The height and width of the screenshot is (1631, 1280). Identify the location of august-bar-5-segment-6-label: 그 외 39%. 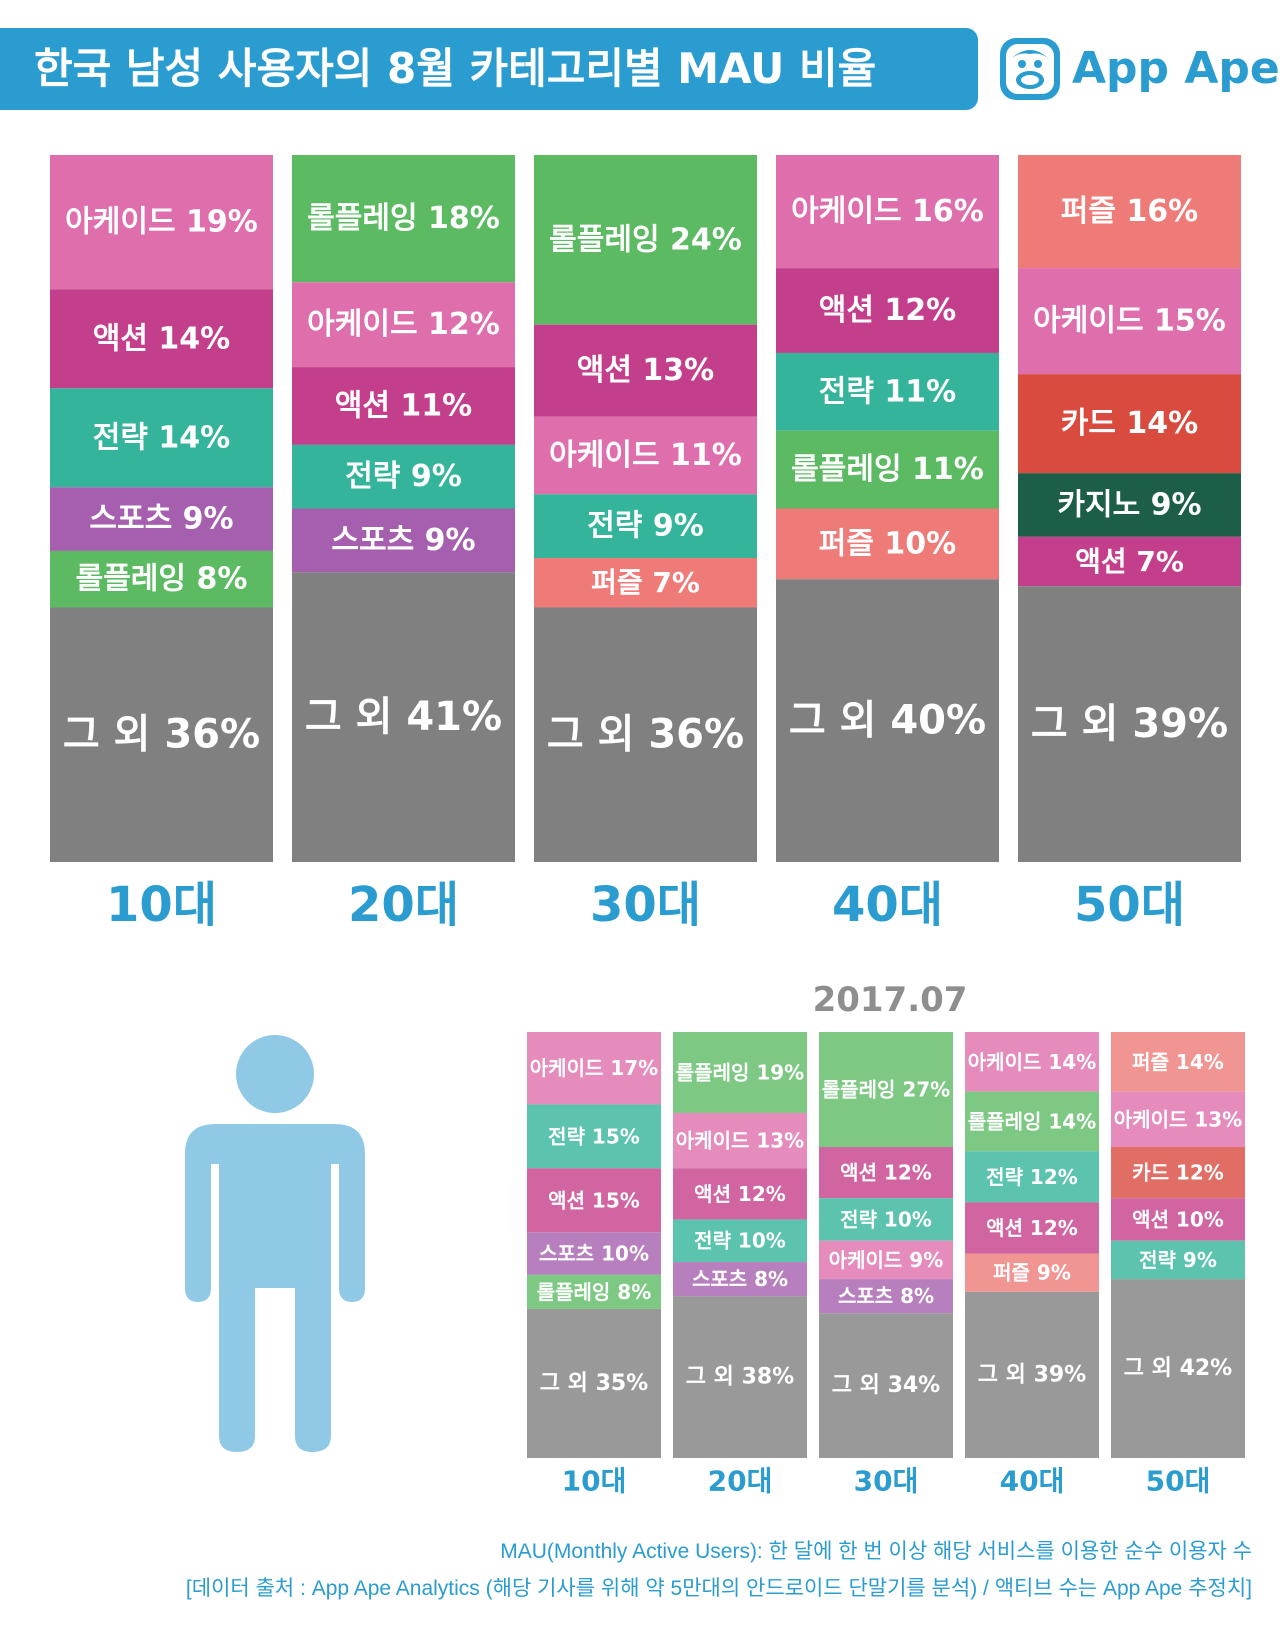
(1129, 724).